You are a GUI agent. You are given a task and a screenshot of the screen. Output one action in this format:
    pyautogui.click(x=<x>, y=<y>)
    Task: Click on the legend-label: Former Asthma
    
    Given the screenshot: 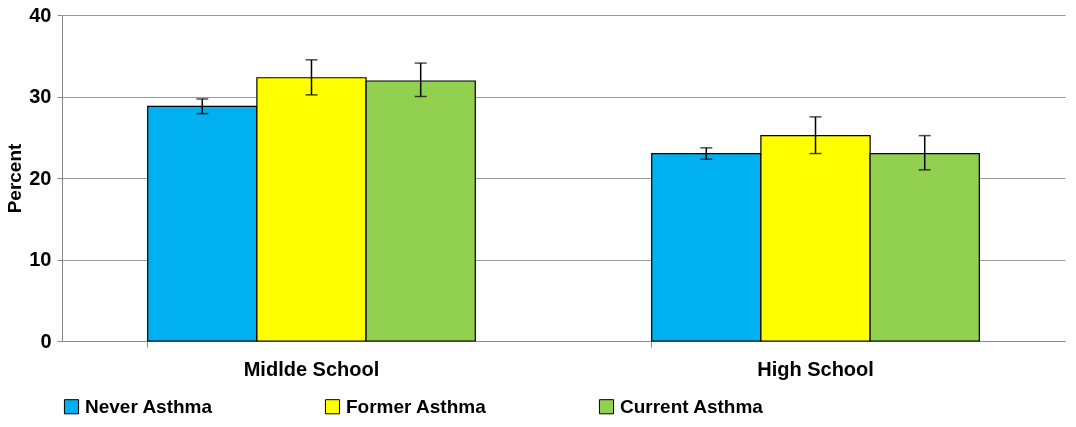 What is the action you would take?
    pyautogui.click(x=416, y=406)
    